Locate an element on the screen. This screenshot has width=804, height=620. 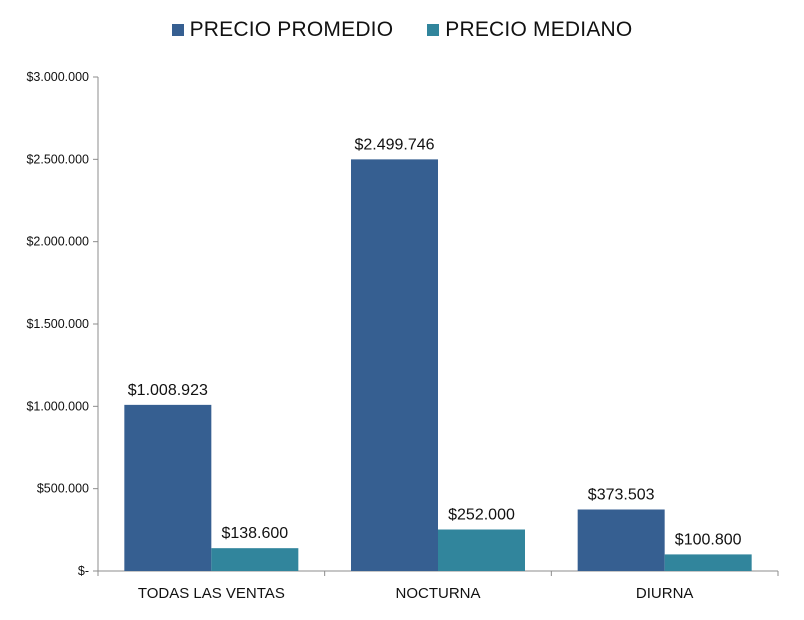
data-label: $138.600 is located at coordinates (254, 533).